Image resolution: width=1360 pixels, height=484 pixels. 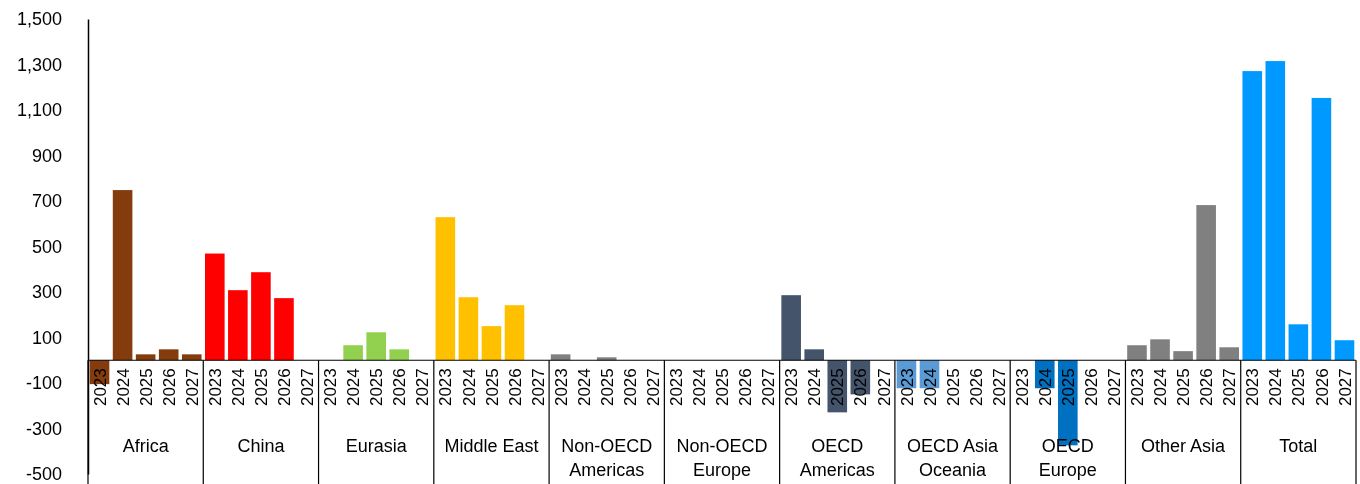 What do you see at coordinates (46, 201) in the screenshot?
I see `y-tick-label: 700` at bounding box center [46, 201].